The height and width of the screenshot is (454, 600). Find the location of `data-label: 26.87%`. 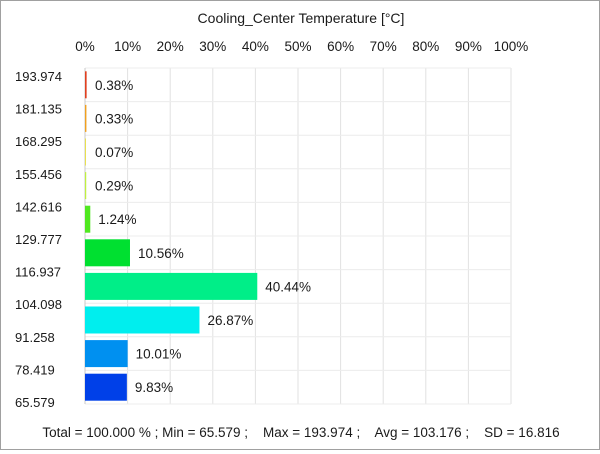

data-label: 26.87% is located at coordinates (230, 320).